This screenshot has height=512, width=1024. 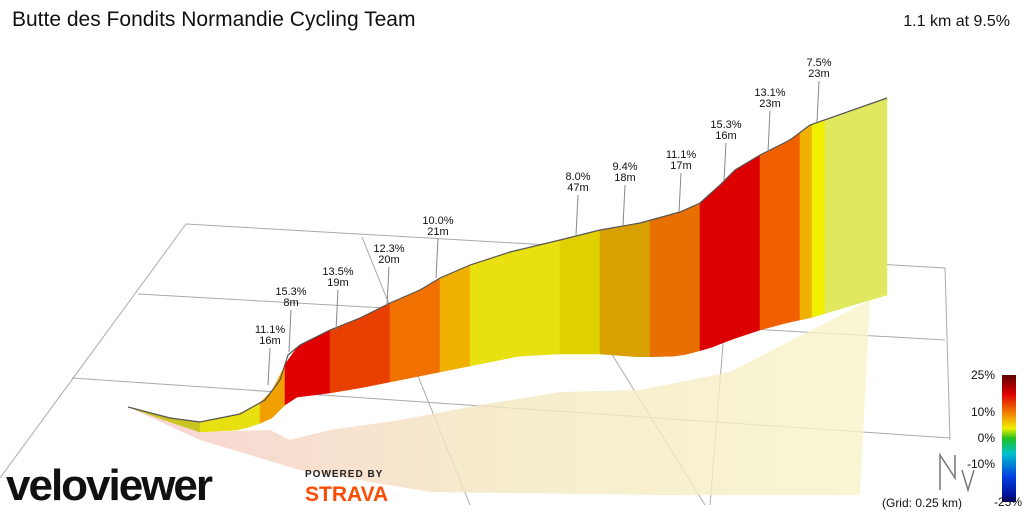 What do you see at coordinates (981, 464) in the screenshot?
I see `scale-label: -10%` at bounding box center [981, 464].